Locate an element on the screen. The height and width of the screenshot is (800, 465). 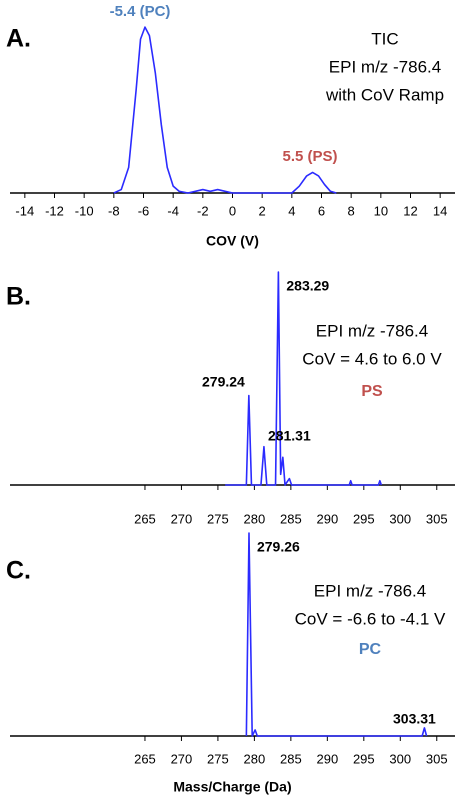
annotation: 283.29 is located at coordinates (307, 286).